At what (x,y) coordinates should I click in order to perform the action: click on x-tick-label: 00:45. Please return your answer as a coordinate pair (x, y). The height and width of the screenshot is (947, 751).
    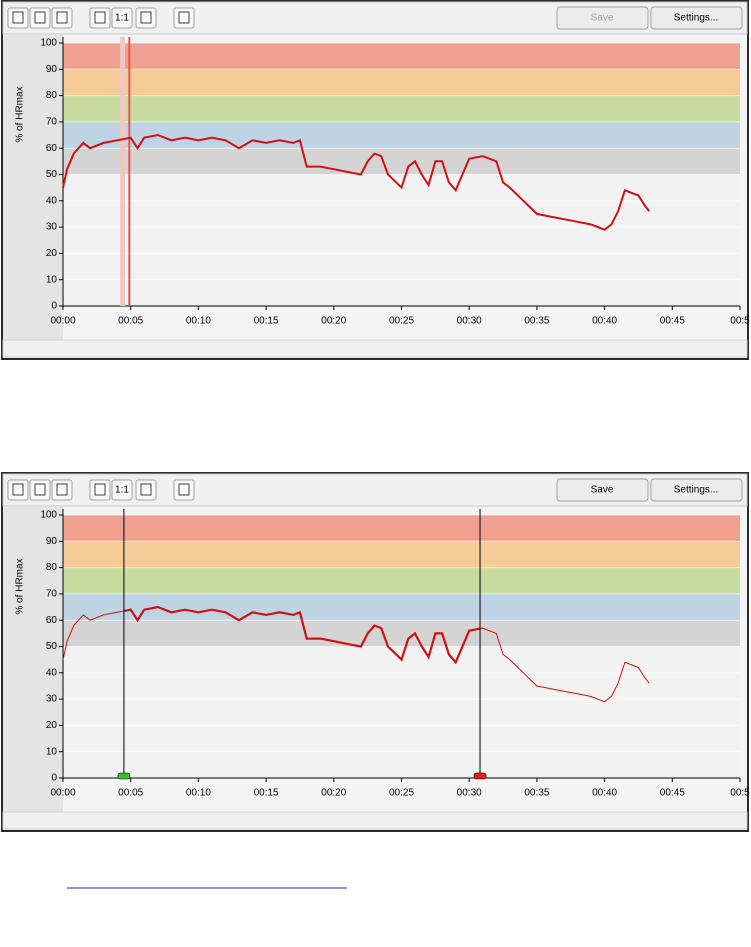
    Looking at the image, I should click on (672, 793).